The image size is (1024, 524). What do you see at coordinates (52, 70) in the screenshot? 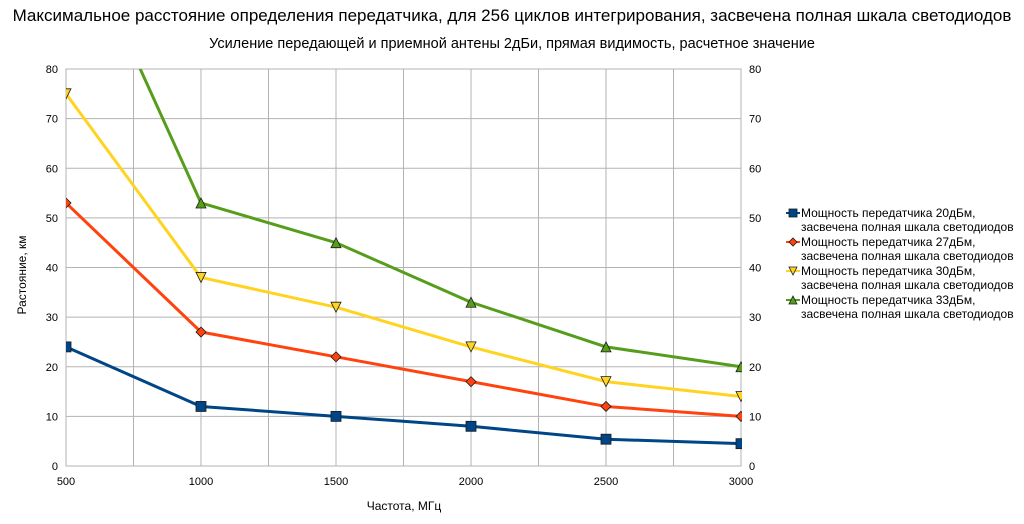
I see `y-tick-label: 80` at bounding box center [52, 70].